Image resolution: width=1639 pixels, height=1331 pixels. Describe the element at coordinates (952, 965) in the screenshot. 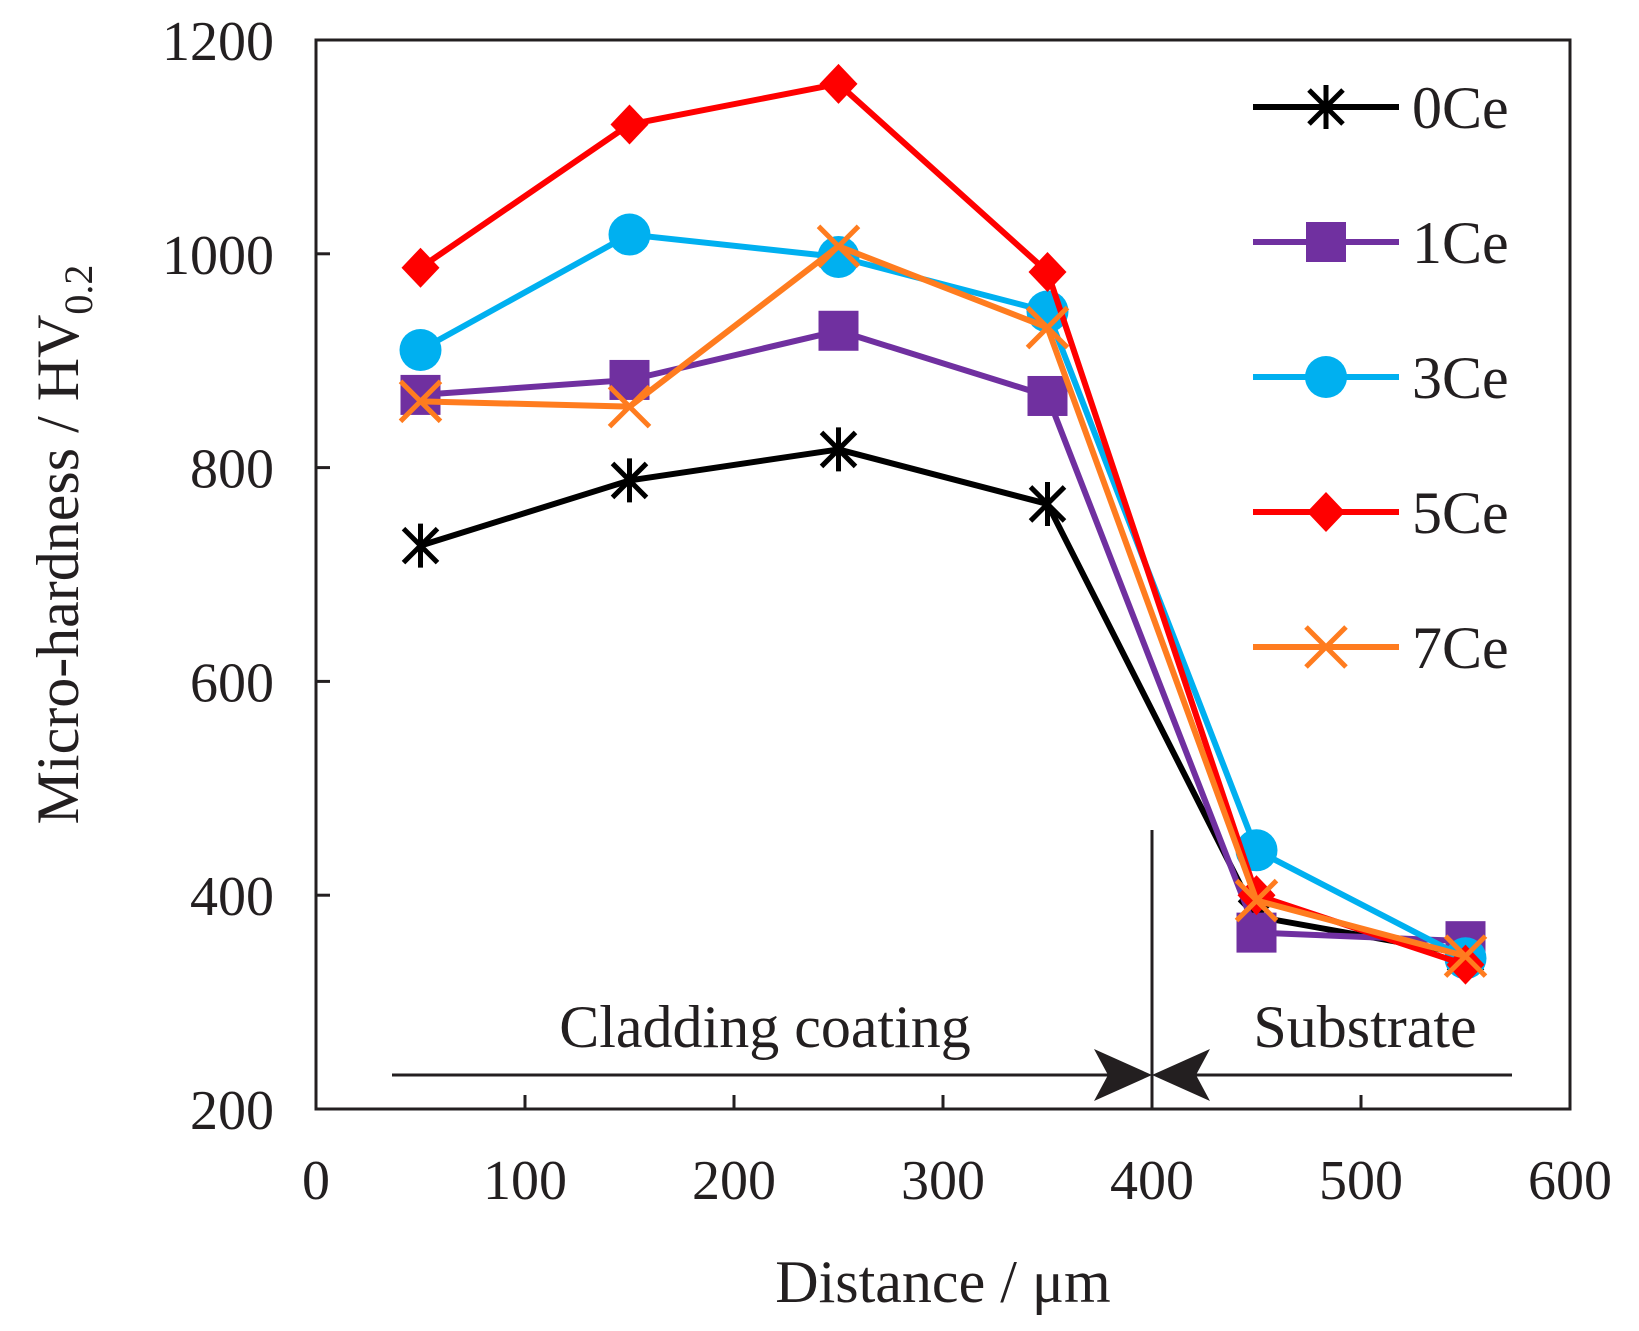

I see `region-annotation: Cladding coating Substrate` at that location.